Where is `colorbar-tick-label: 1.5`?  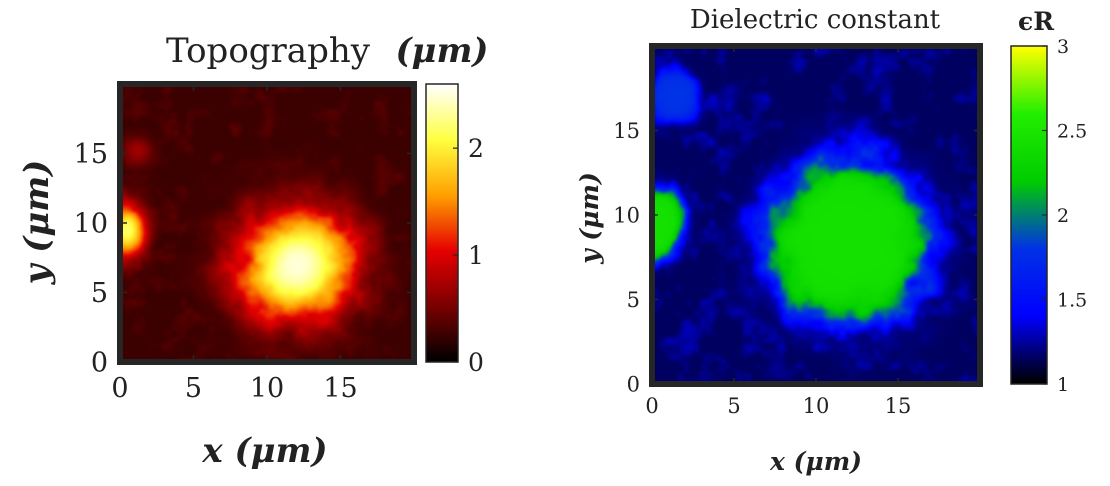
colorbar-tick-label: 1.5 is located at coordinates (1072, 301).